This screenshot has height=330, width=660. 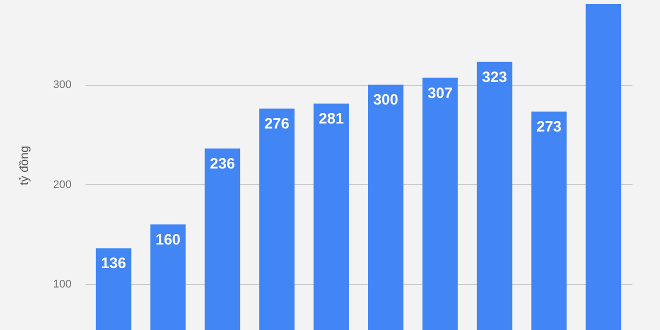 I want to click on data-label: 160, so click(x=168, y=239).